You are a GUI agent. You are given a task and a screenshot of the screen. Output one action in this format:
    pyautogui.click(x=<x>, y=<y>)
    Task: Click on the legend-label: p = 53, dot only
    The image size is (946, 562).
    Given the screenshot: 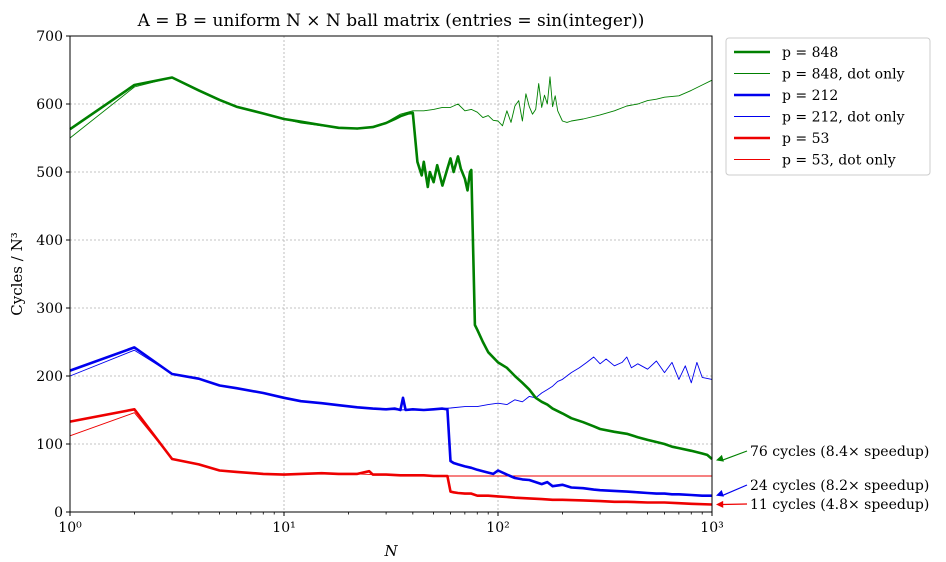 What is the action you would take?
    pyautogui.click(x=839, y=161)
    